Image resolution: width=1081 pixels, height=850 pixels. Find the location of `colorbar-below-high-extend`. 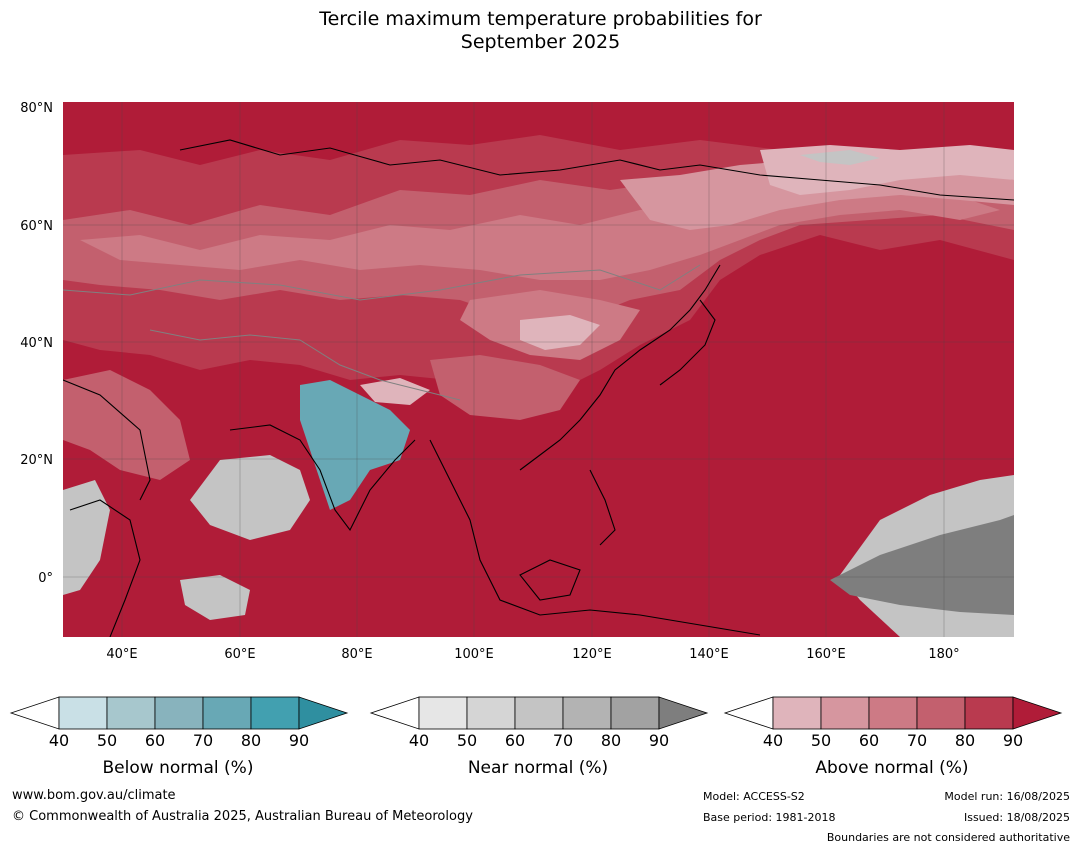

colorbar-below-high-extend is located at coordinates (323, 713).